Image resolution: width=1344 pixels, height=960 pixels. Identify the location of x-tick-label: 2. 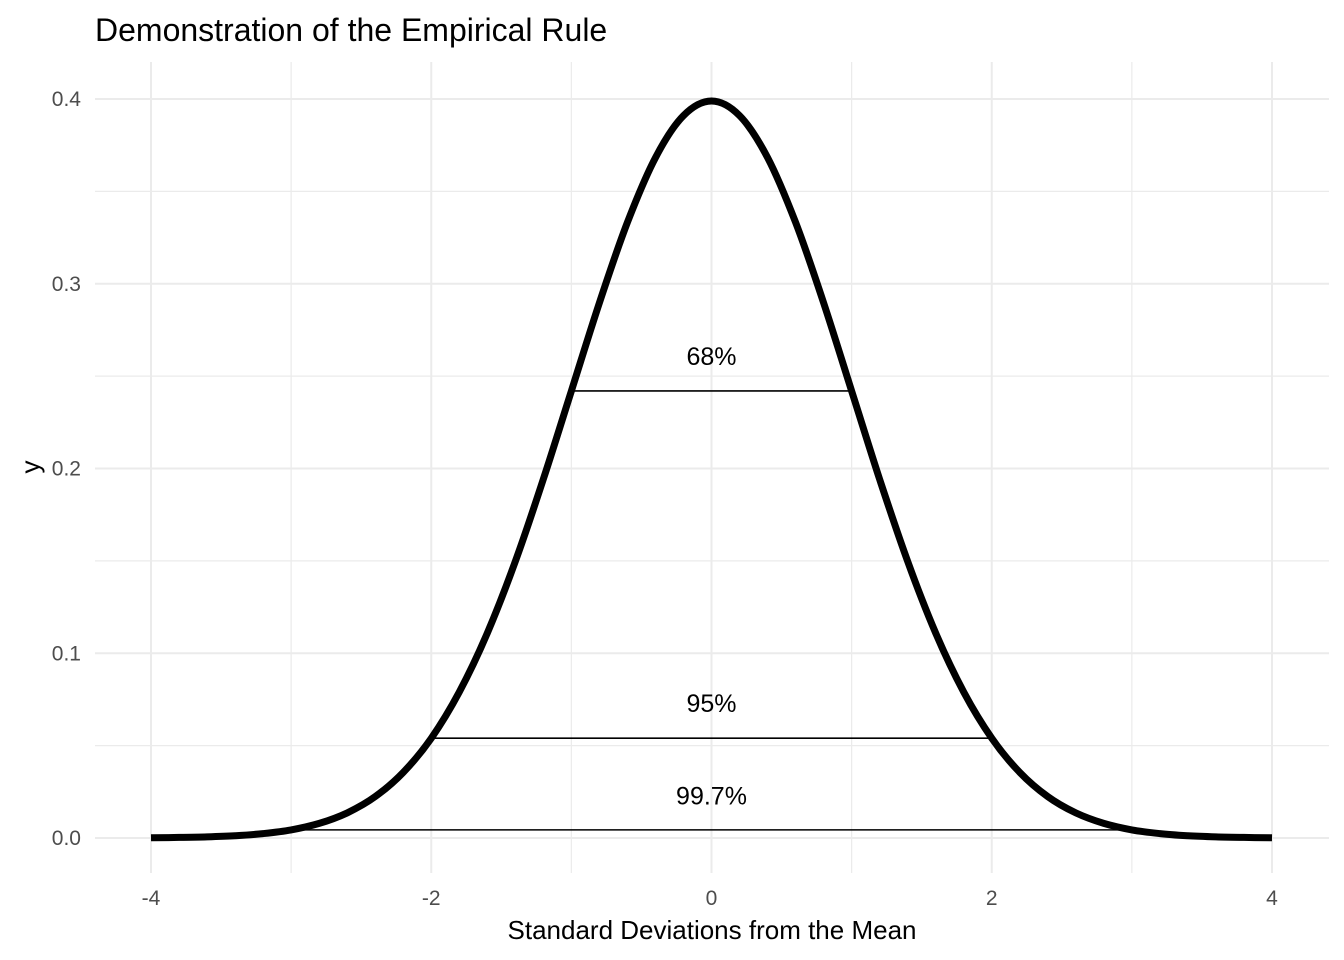
(992, 898).